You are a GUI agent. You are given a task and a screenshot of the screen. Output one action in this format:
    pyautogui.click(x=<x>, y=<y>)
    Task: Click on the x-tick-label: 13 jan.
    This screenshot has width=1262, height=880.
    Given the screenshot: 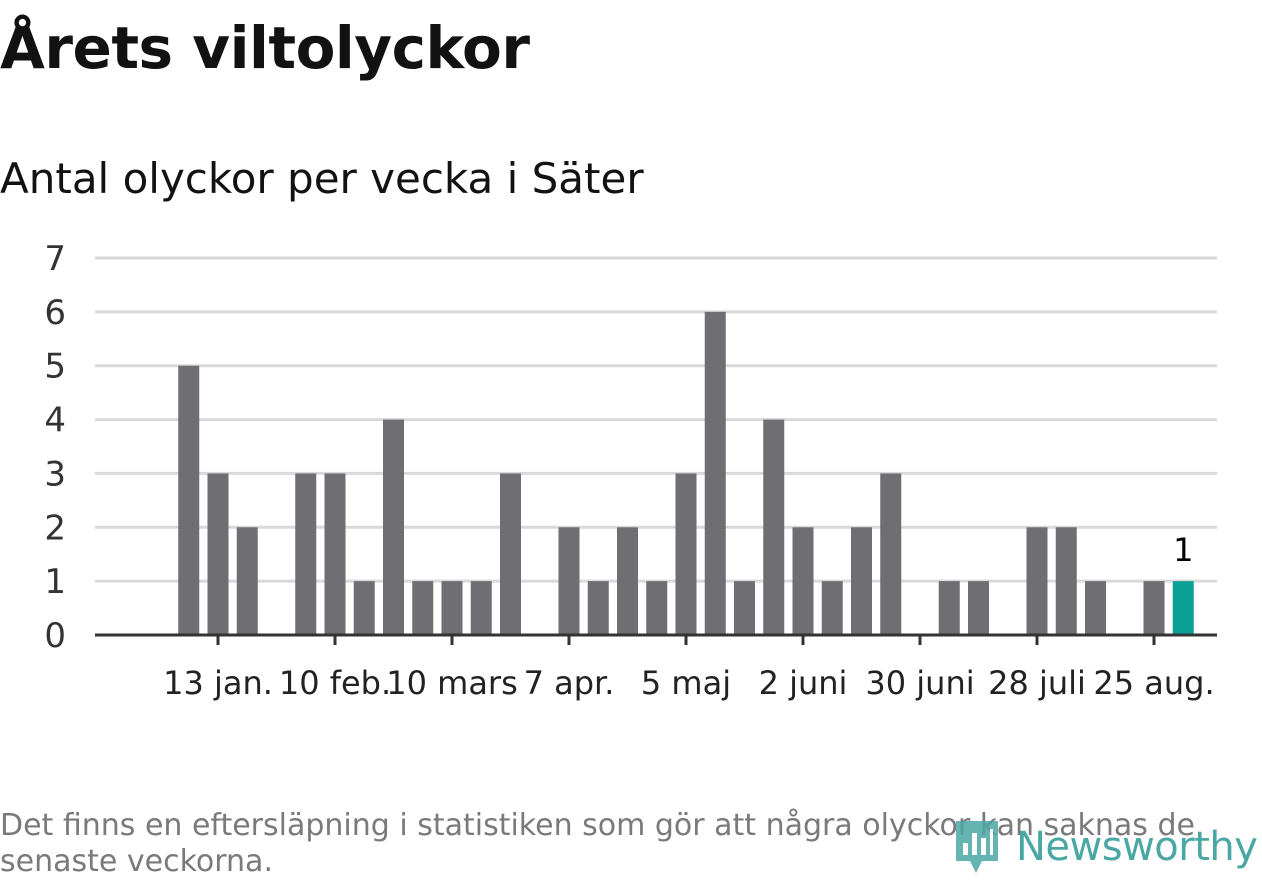 What is the action you would take?
    pyautogui.click(x=218, y=683)
    